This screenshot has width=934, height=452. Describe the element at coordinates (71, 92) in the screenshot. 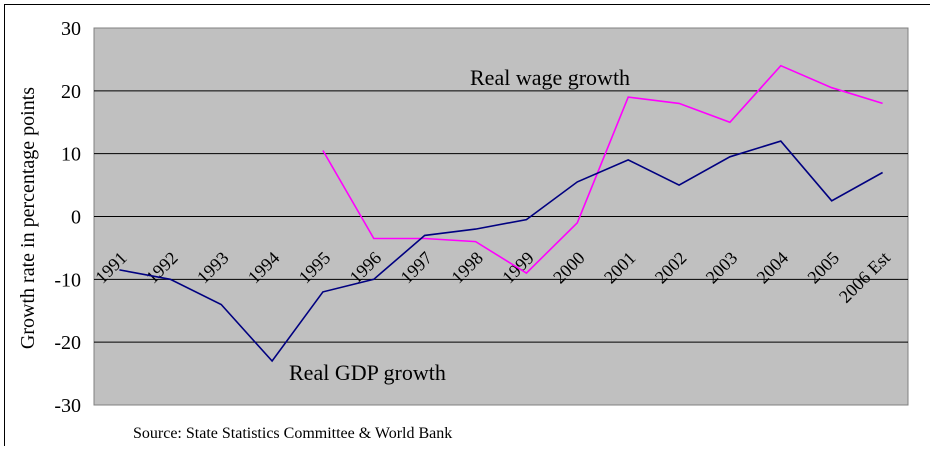

I see `y-tick-label: 20` at that location.